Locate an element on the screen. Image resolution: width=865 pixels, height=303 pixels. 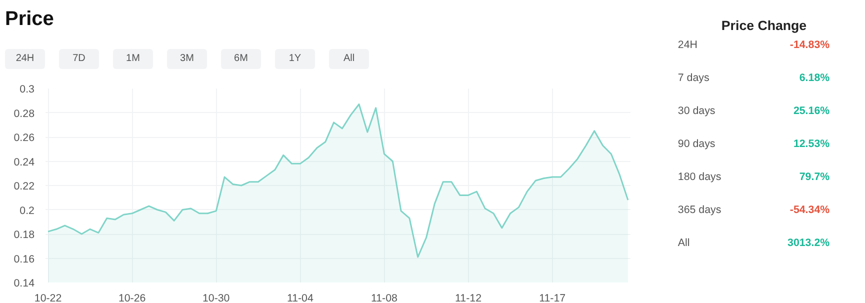
chart-title: Price is located at coordinates (29, 19).